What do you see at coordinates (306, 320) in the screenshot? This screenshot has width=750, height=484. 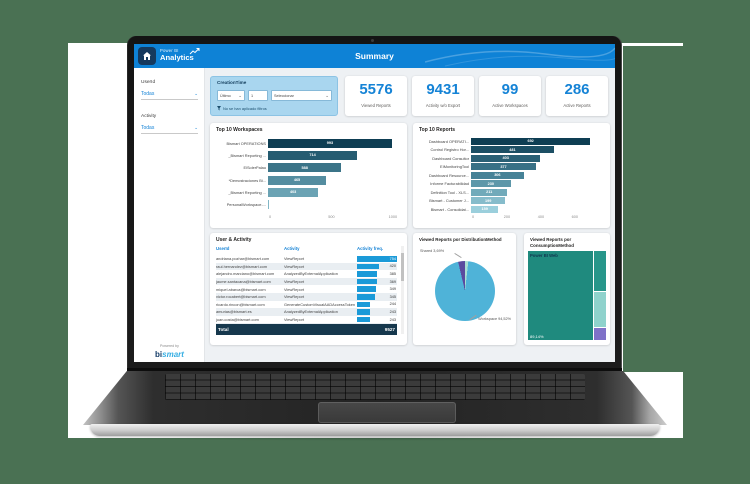 I see `table-row: juan.costa@bismart.com ViewReport 243` at bounding box center [306, 320].